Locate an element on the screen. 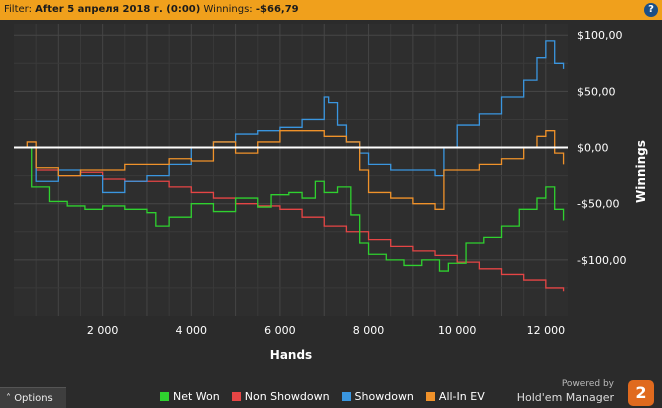 The height and width of the screenshot is (408, 662). winnings-value: -$66,79 is located at coordinates (277, 9).